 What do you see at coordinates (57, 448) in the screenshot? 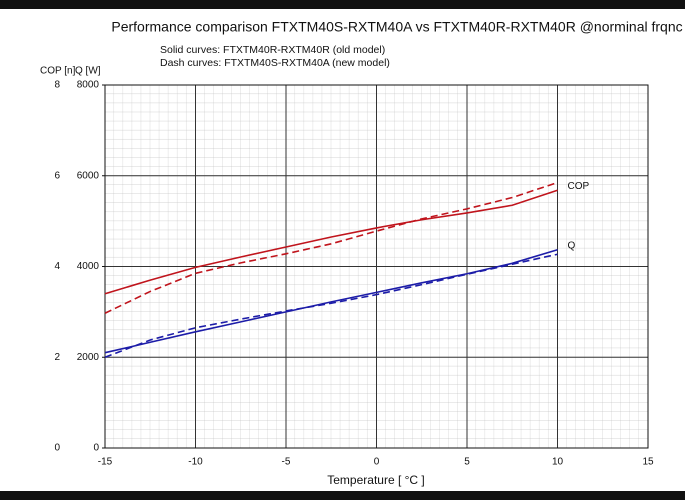
I see `y-tick-label: 0` at bounding box center [57, 448].